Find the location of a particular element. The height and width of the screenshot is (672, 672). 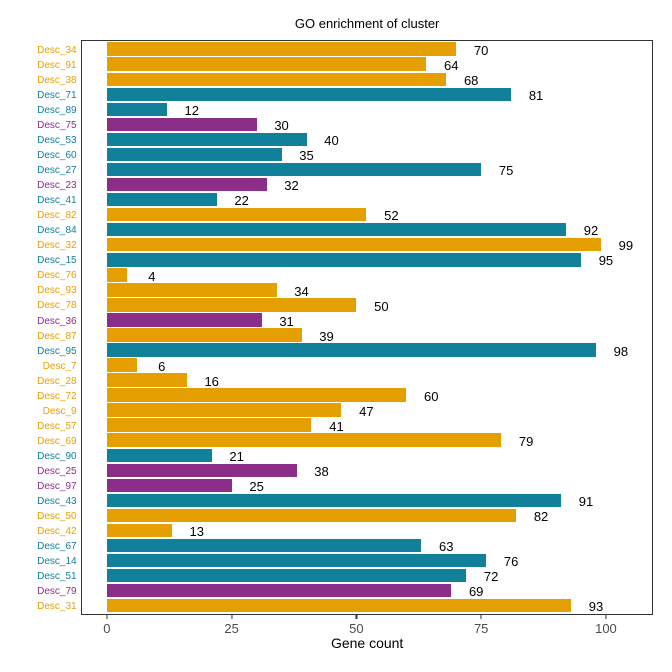

y-tick-label-Desc_79: Desc_79 is located at coordinates (57, 592).